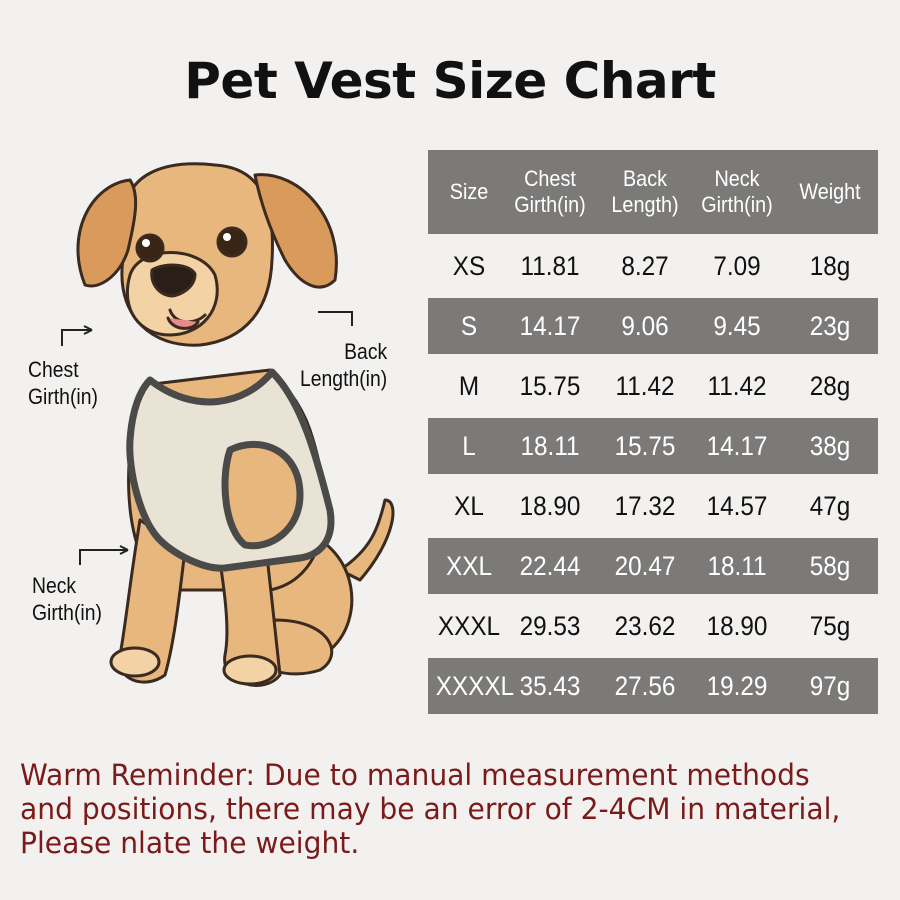 This screenshot has width=900, height=900. Describe the element at coordinates (737, 191) in the screenshot. I see `header-neck: Neck Girth(in)` at that location.